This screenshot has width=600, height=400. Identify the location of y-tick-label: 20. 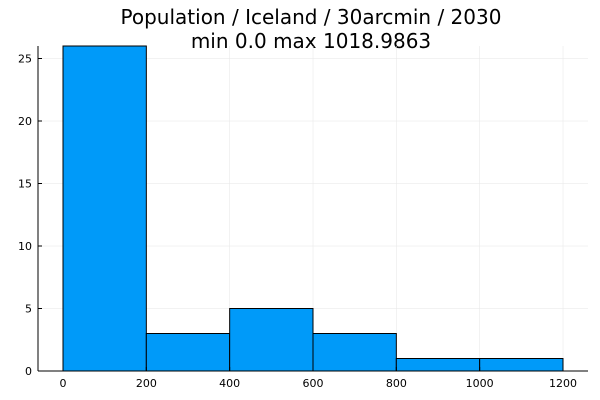
(25, 121).